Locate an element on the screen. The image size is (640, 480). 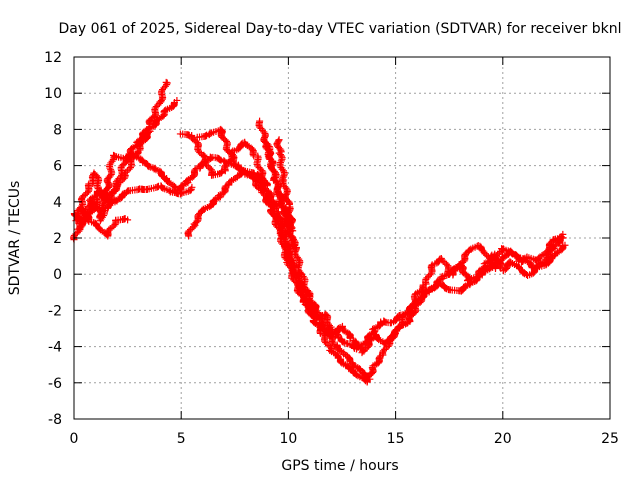
y-tick-label: 10 is located at coordinates (53, 94).